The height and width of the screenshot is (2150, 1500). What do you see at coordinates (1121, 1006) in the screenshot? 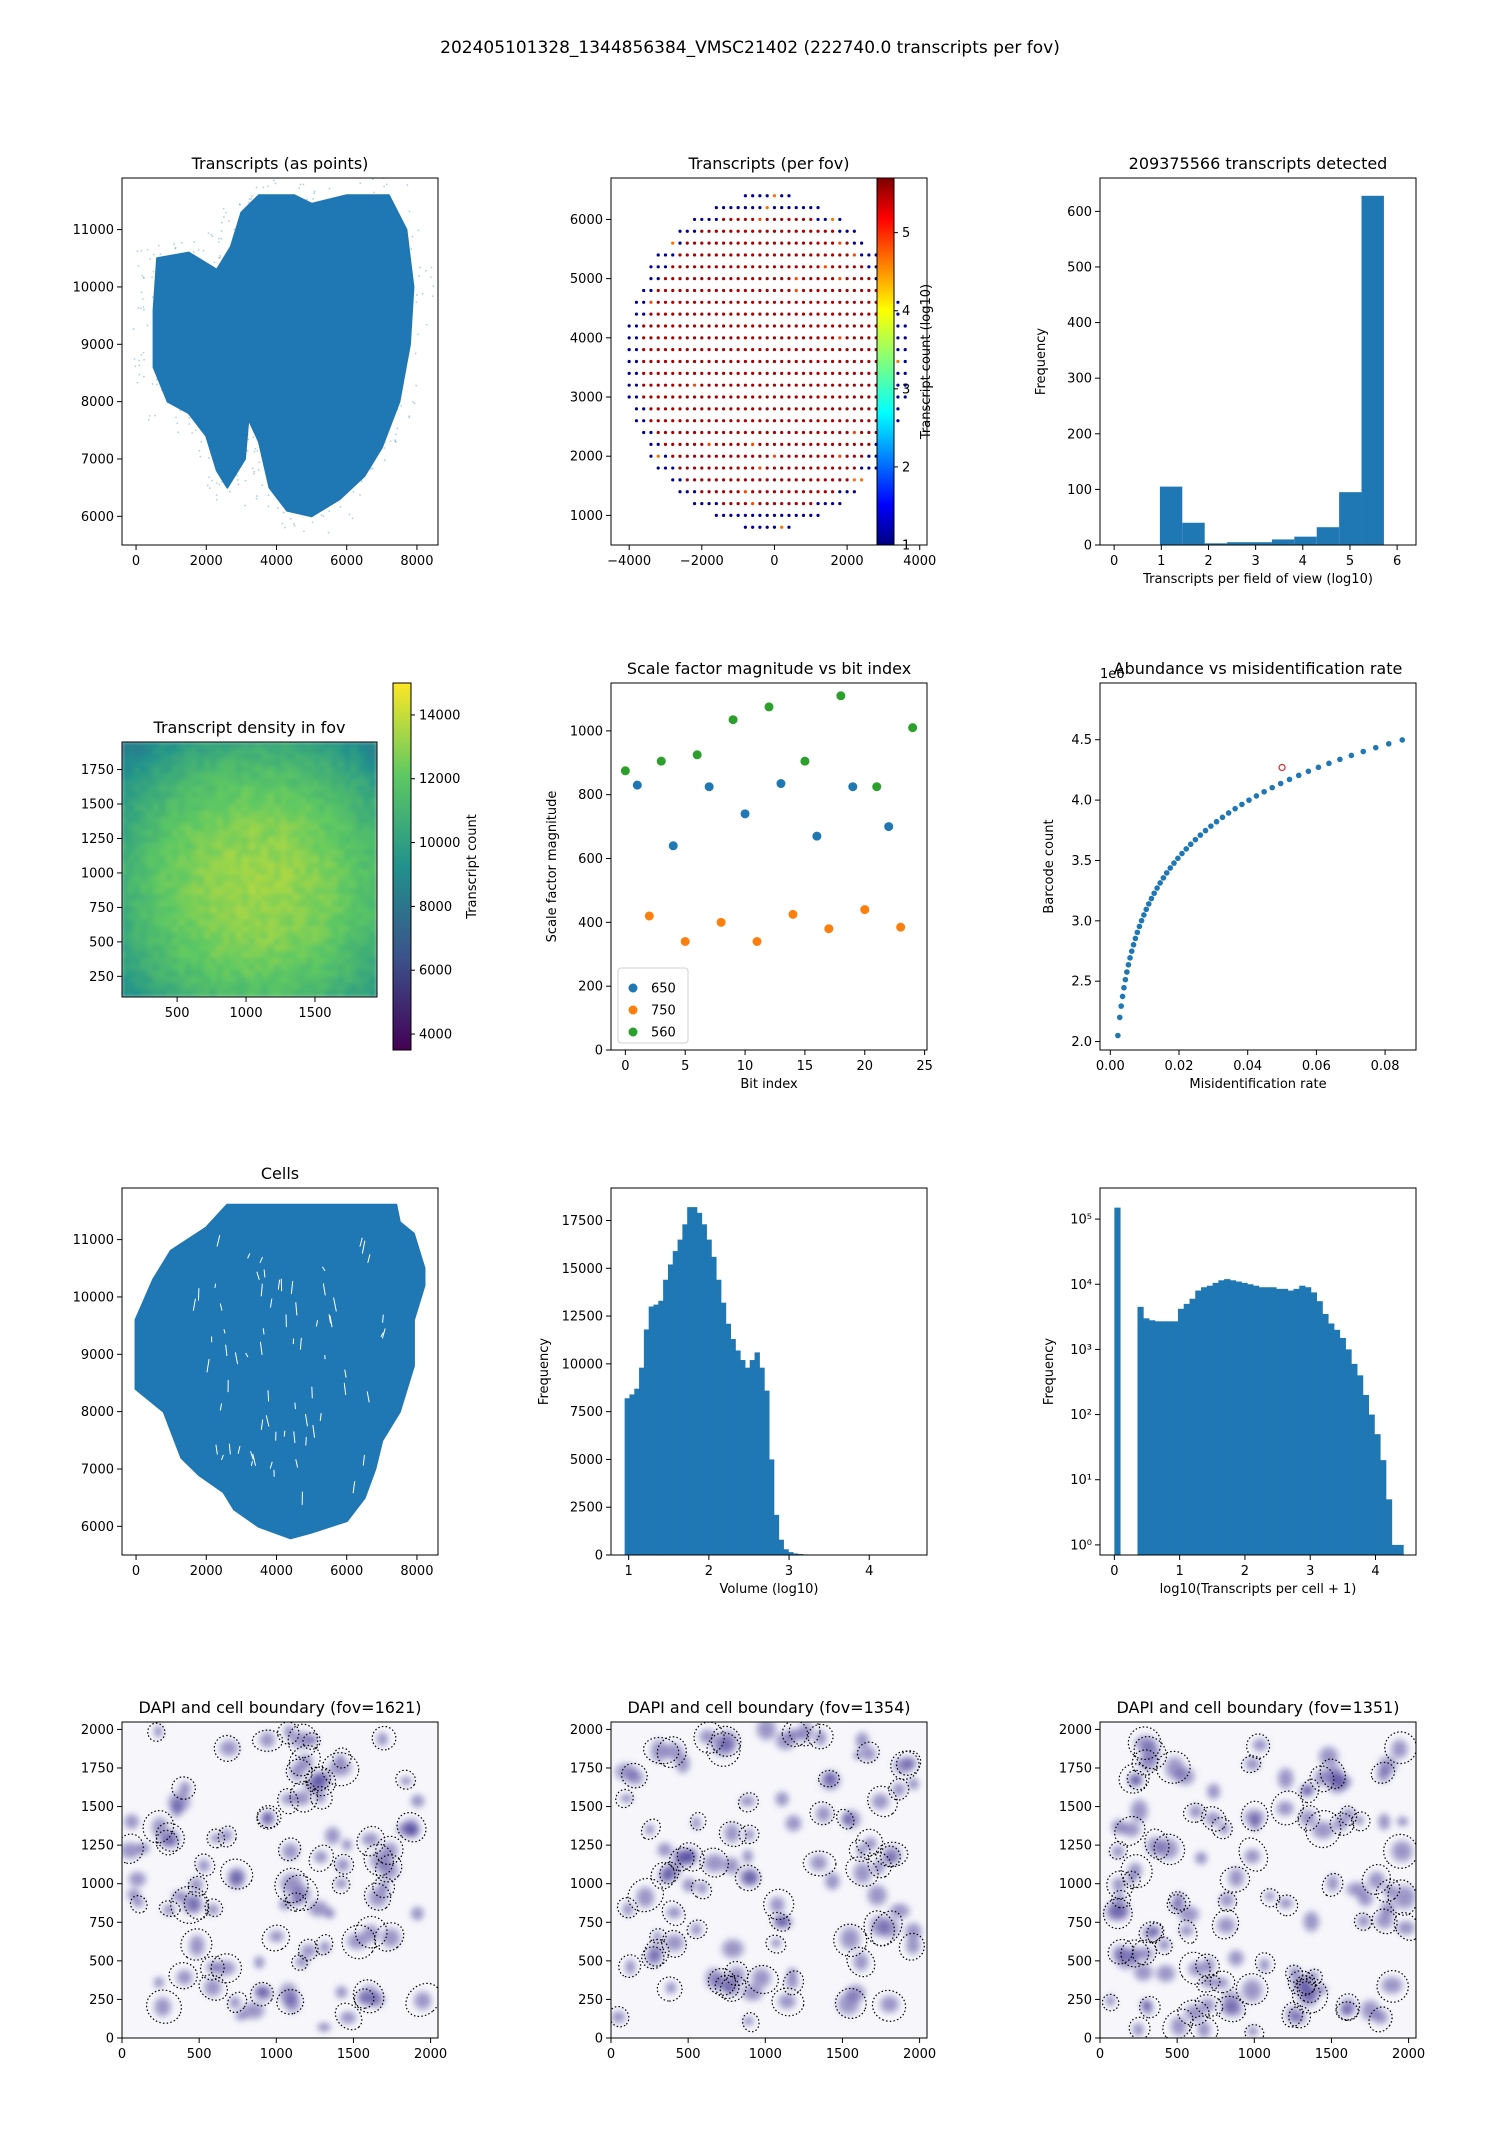
I see `scatter-point` at bounding box center [1121, 1006].